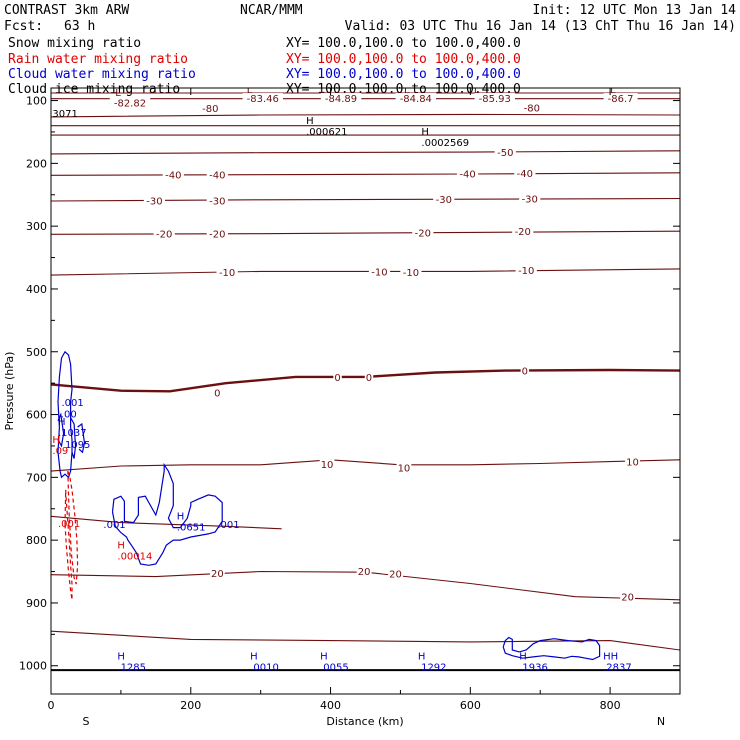 The width and height of the screenshot is (740, 740). Describe the element at coordinates (190, 705) in the screenshot. I see `x-tick-label: 200` at that location.